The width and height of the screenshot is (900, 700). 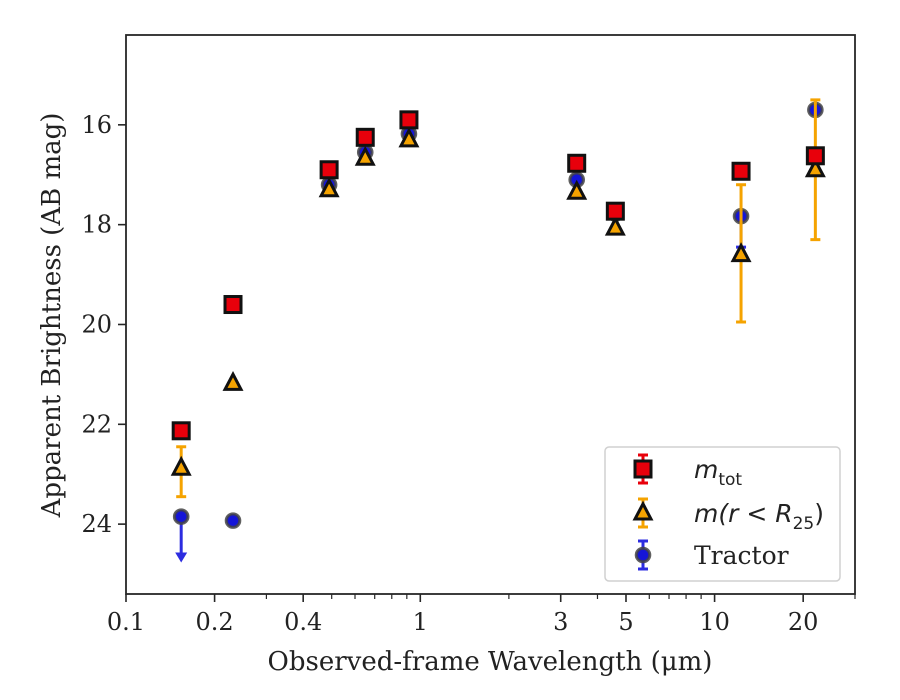 I want to click on legend-box, so click(x=722, y=514).